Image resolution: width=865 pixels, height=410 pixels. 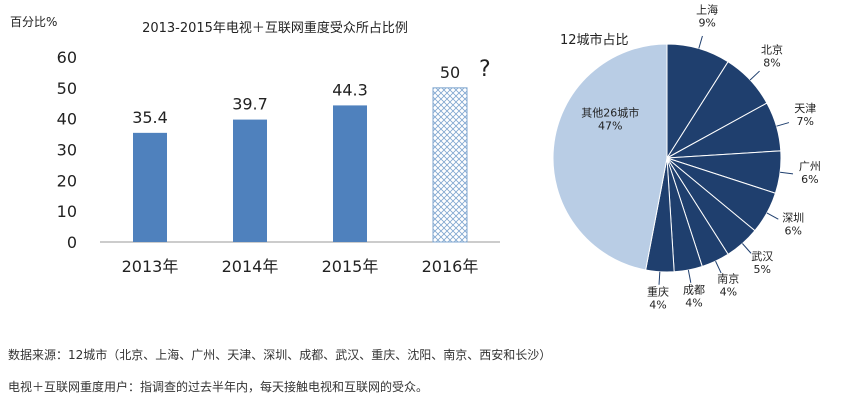 What do you see at coordinates (594, 40) in the screenshot?
I see `pie-chart-title: 12城市占比` at bounding box center [594, 40].